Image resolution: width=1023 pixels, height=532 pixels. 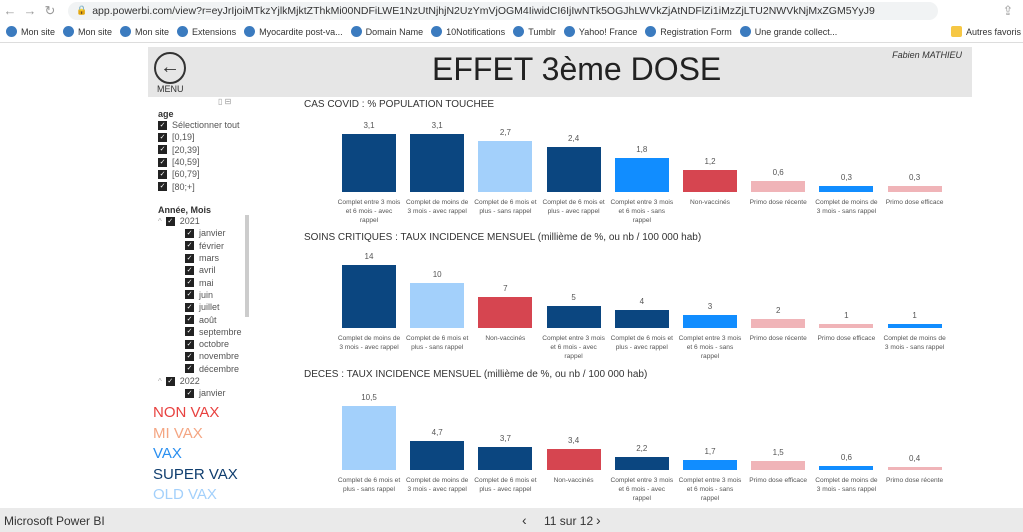 I want to click on menu-label: MENU, so click(x=170, y=89).